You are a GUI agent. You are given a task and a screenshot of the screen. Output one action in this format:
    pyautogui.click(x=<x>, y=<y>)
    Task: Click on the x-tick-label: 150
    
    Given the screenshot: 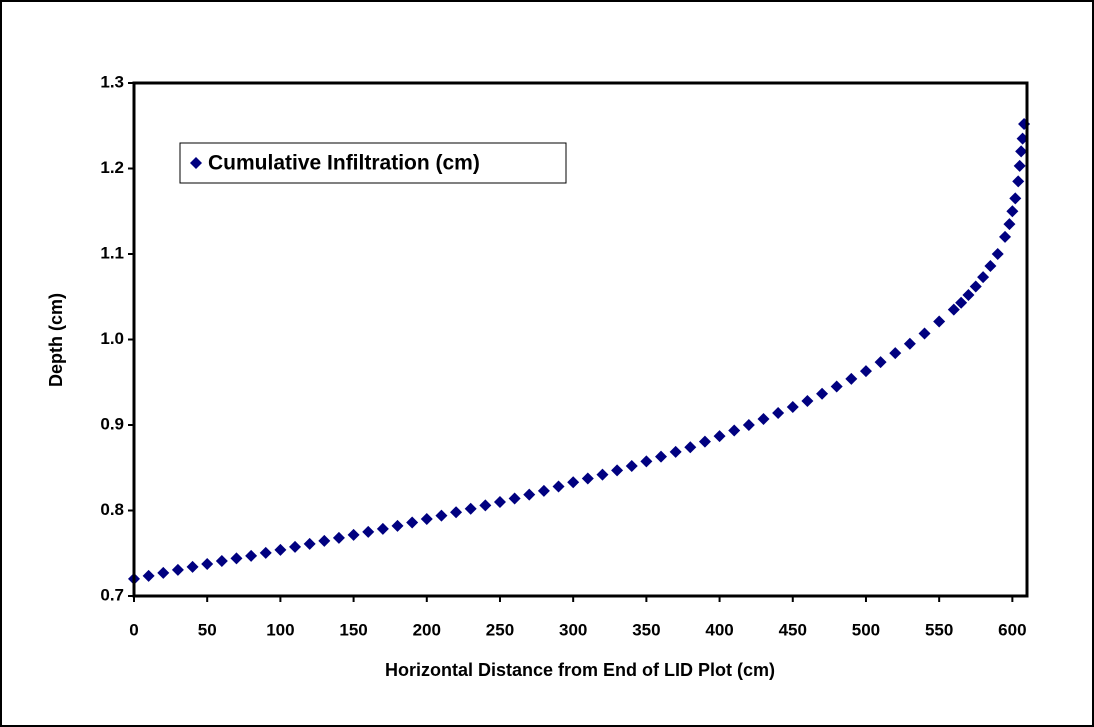 What is the action you would take?
    pyautogui.click(x=353, y=629)
    